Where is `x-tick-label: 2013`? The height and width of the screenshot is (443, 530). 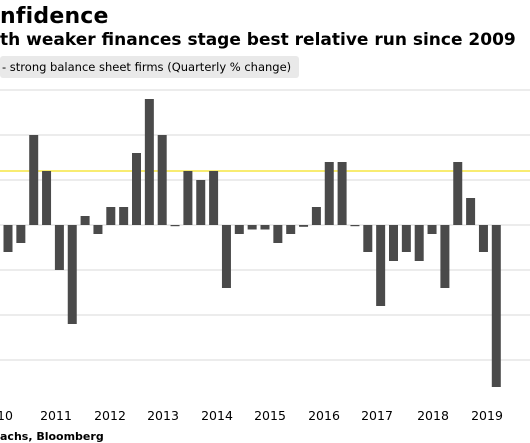 x-tick-label: 2013 is located at coordinates (163, 415).